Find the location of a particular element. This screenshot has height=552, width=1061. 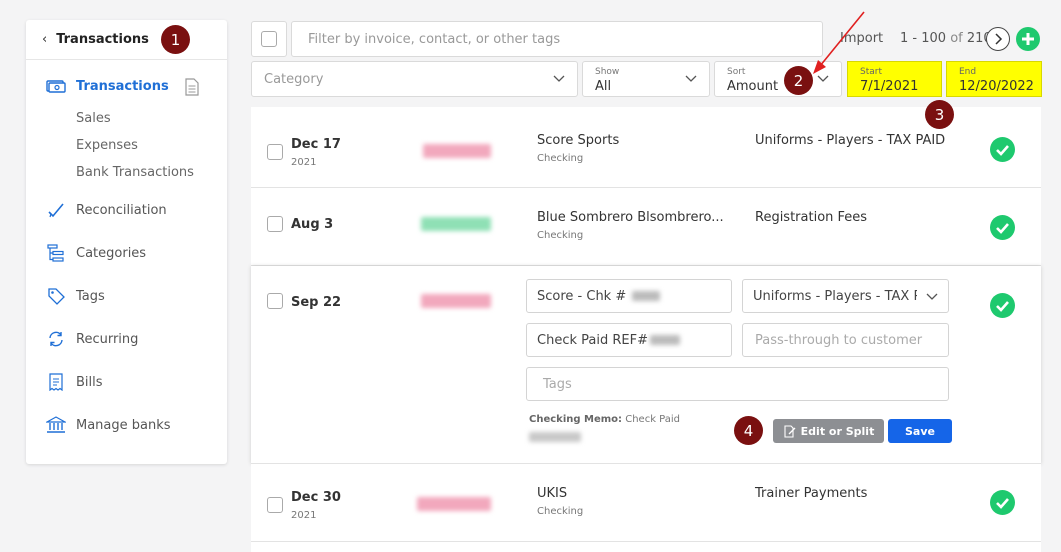

checking-memo: Checking Memo: Check Paid is located at coordinates (604, 419).